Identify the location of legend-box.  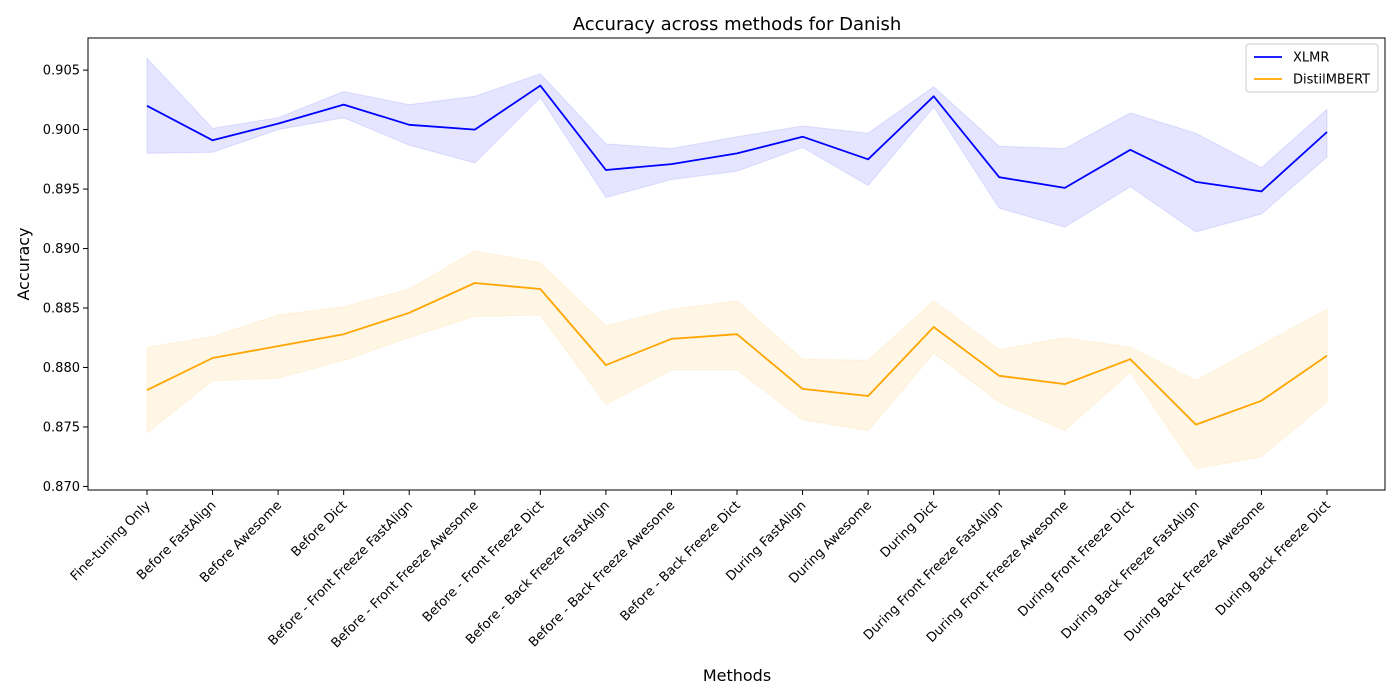
(1312, 68).